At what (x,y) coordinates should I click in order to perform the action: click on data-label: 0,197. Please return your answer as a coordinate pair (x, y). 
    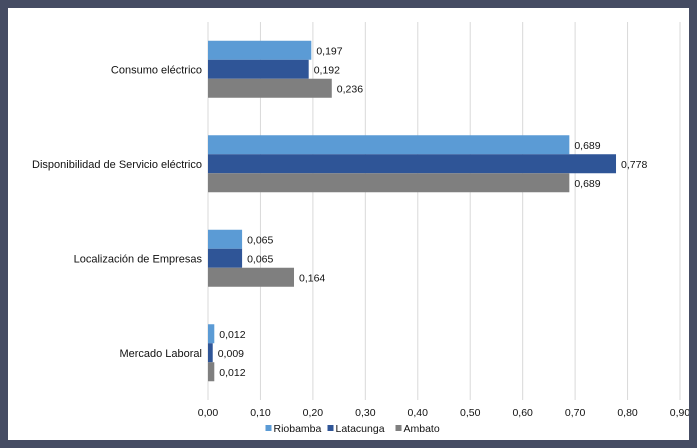
    Looking at the image, I should click on (329, 51).